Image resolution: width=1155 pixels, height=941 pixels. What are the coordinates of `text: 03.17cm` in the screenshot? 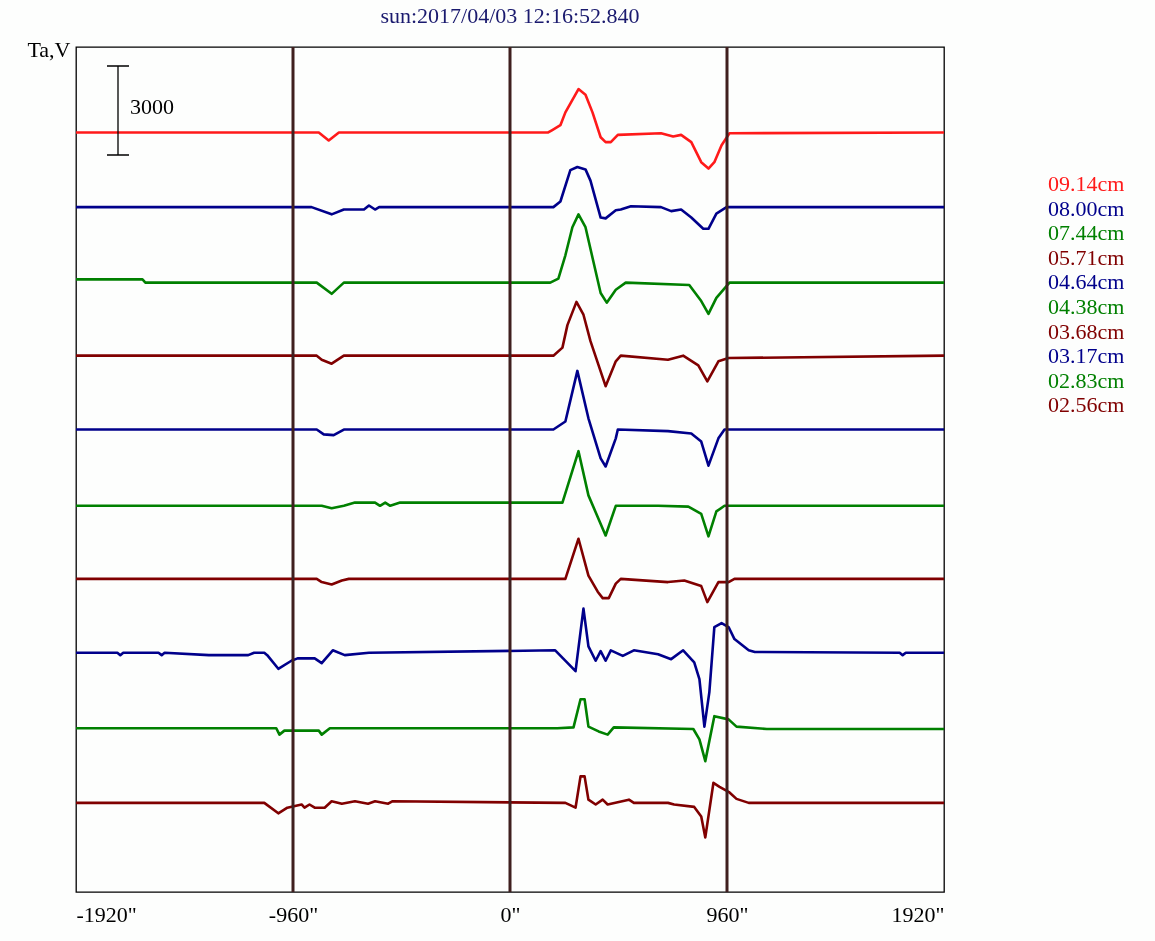 It's located at (1086, 356).